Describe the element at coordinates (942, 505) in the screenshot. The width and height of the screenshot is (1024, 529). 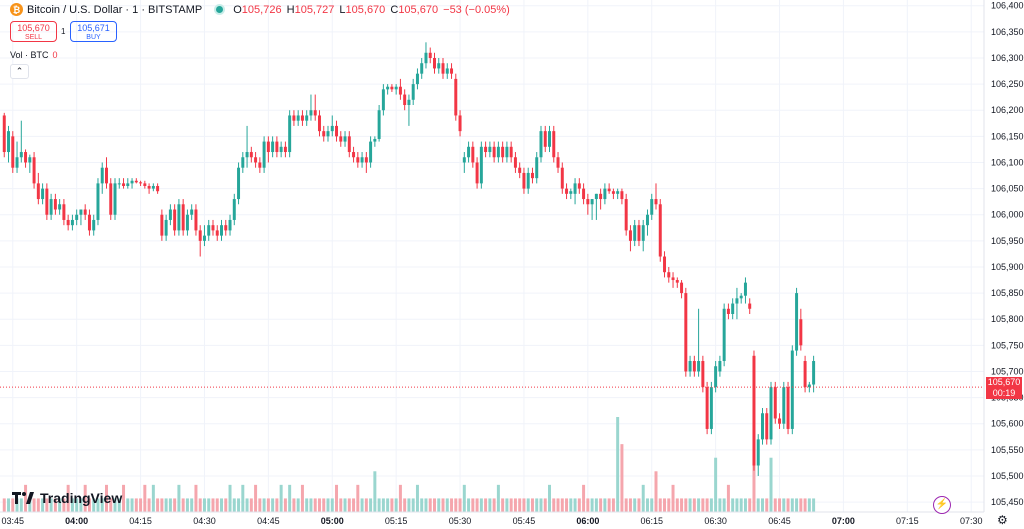
I see `lightning-icon: ⚡` at that location.